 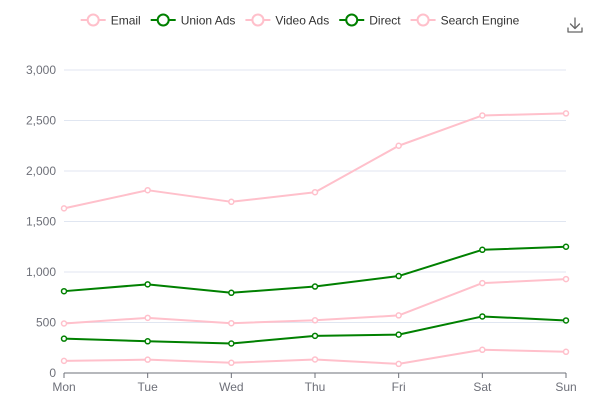 What do you see at coordinates (41, 70) in the screenshot?
I see `y-tick-label: 3,000` at bounding box center [41, 70].